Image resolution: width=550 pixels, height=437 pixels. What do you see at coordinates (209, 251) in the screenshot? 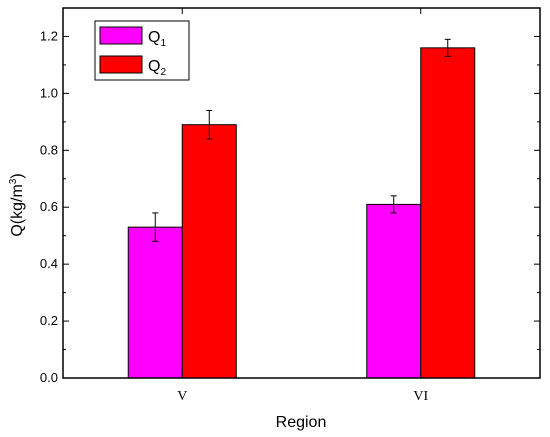
I see `bar-q2-v` at bounding box center [209, 251].